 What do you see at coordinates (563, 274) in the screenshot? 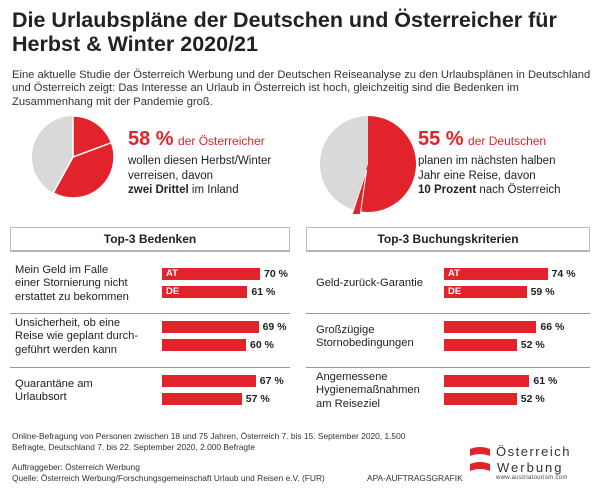
I see `right-bar-value-label: 74 %` at bounding box center [563, 274].